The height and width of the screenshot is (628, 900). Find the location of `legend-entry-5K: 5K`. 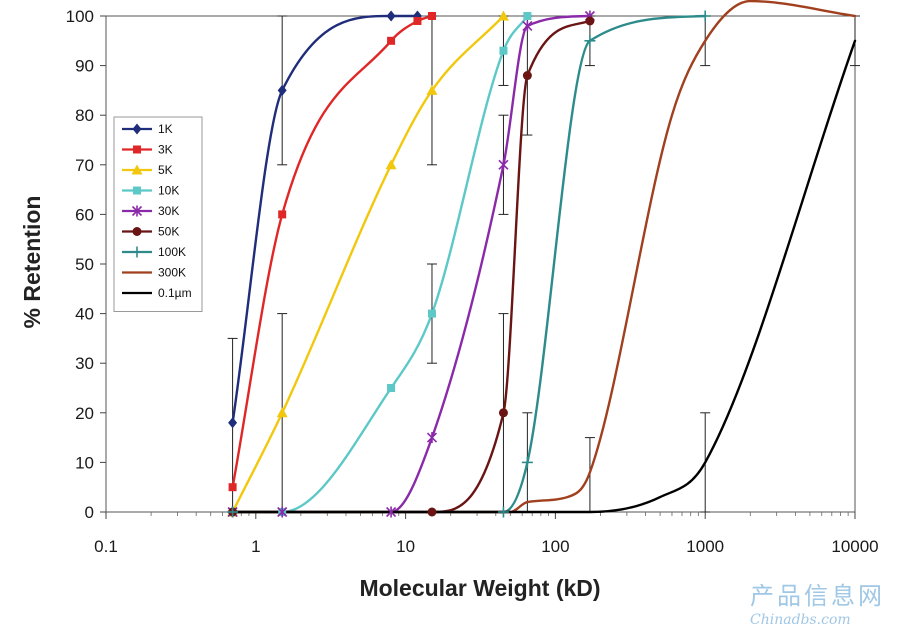

legend-entry-5K: 5K is located at coordinates (147, 170).